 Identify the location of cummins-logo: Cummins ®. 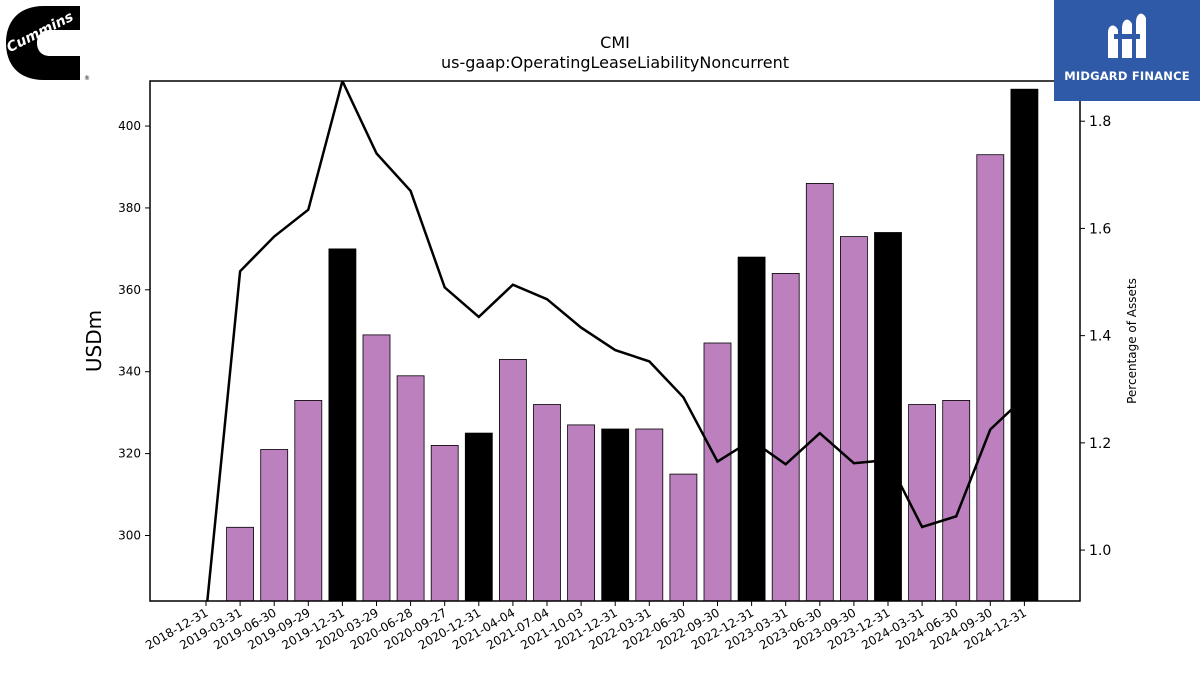
(47, 42).